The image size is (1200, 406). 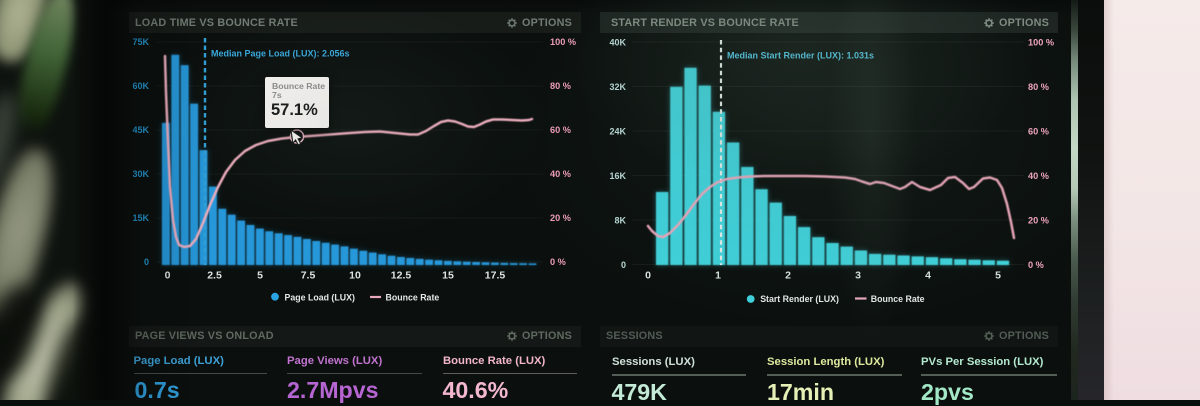 What do you see at coordinates (320, 297) in the screenshot?
I see `svg-text: Page Load (LUX)` at bounding box center [320, 297].